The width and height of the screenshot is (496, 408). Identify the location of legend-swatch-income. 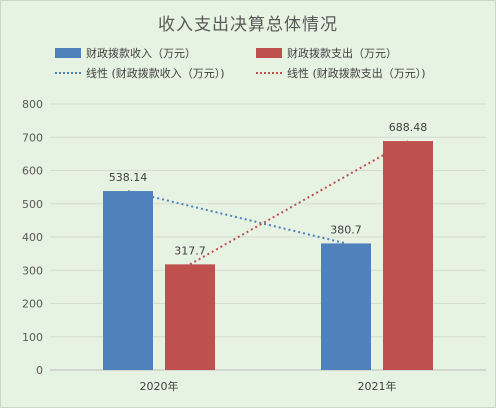
(68, 53).